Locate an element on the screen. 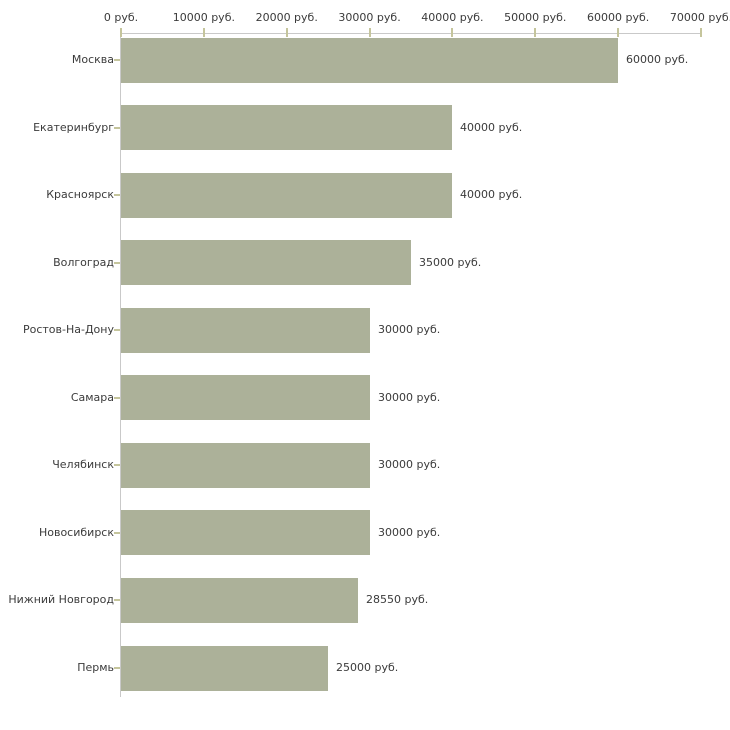 The image size is (730, 730). bar-value-label: 35000 руб. is located at coordinates (450, 262).